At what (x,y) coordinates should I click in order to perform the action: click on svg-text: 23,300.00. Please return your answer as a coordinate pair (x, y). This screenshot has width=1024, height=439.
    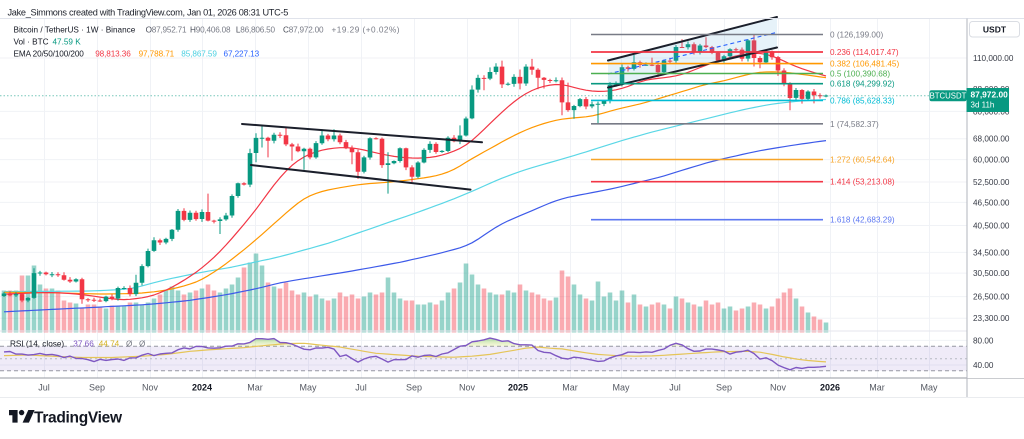
    Looking at the image, I should click on (991, 318).